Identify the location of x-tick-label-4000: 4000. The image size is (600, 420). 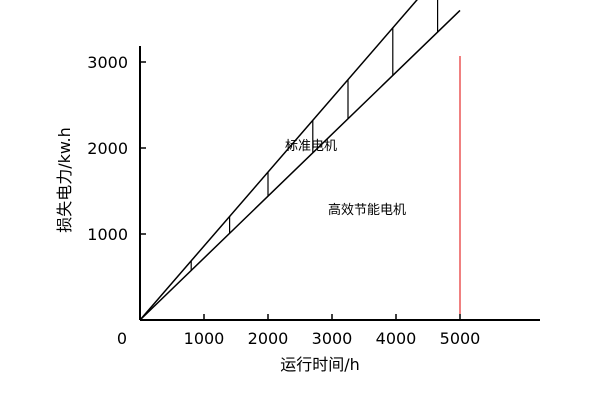
(396, 338).